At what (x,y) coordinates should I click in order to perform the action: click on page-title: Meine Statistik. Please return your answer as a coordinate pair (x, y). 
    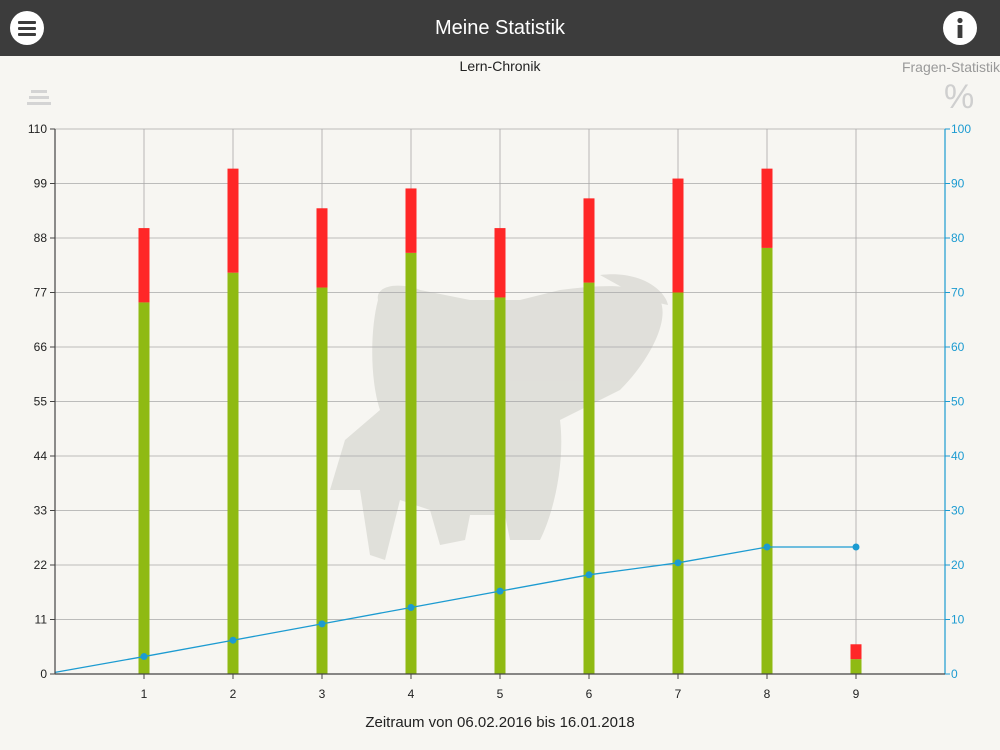
    Looking at the image, I should click on (500, 28).